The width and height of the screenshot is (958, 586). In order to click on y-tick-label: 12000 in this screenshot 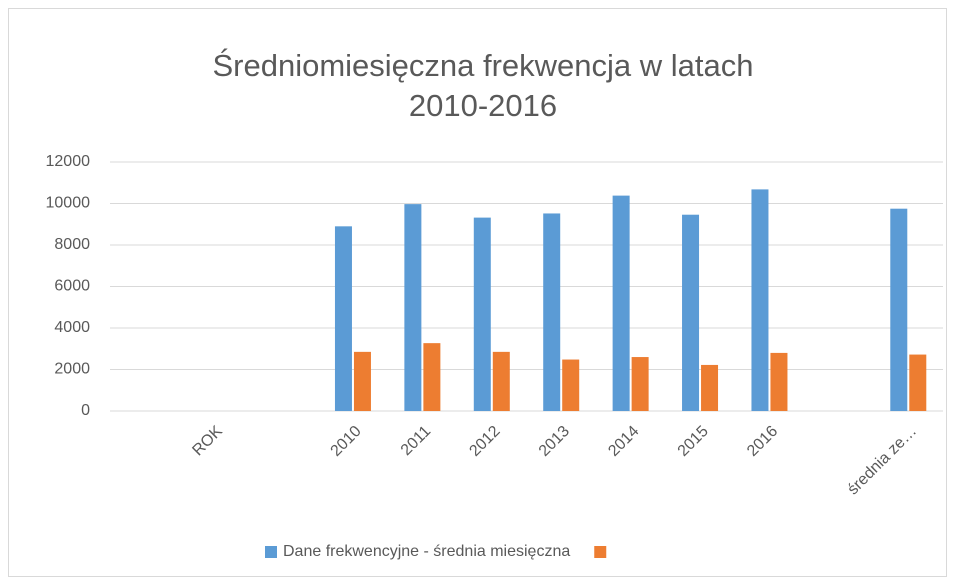, I will do `click(68, 161)`.